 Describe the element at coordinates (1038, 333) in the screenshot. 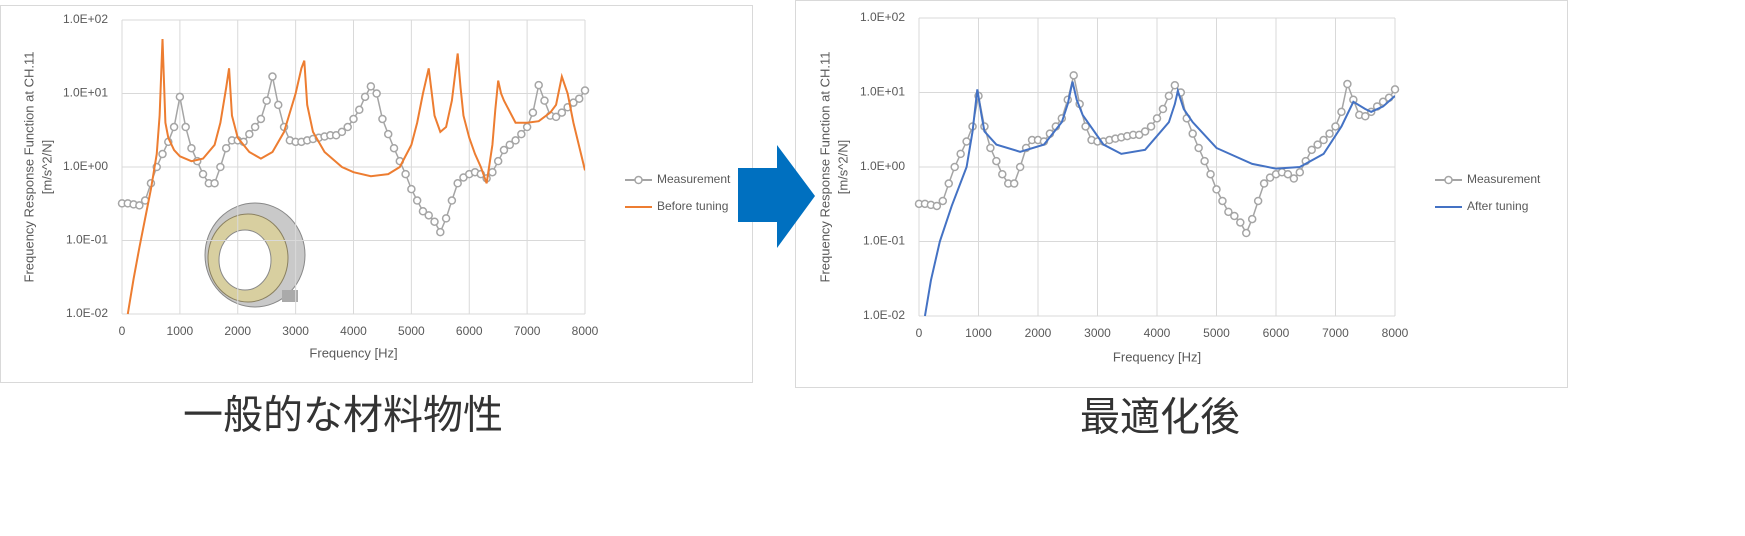

I see `x-tick-label: 2000` at that location.